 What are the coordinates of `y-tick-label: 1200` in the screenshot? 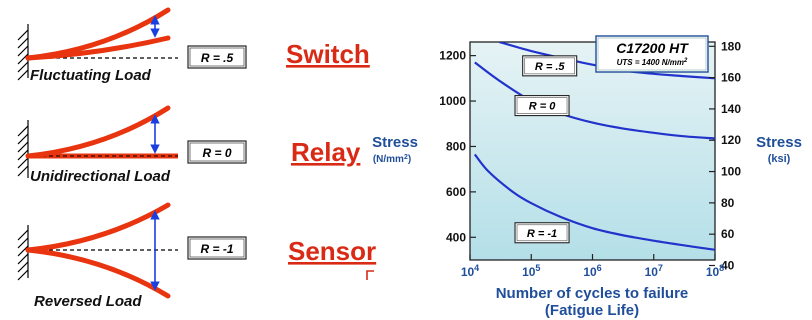 It's located at (452, 56).